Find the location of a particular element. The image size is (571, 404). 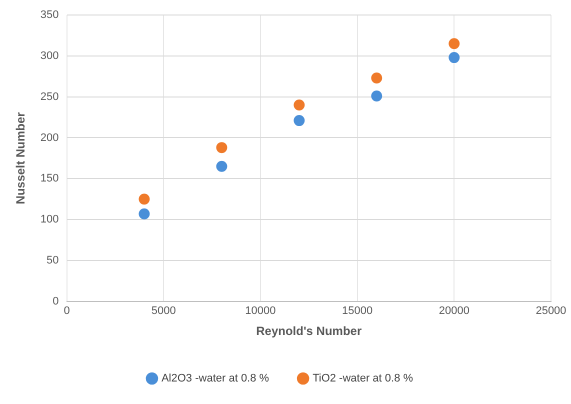

y-tick-label: 150 is located at coordinates (49, 178).